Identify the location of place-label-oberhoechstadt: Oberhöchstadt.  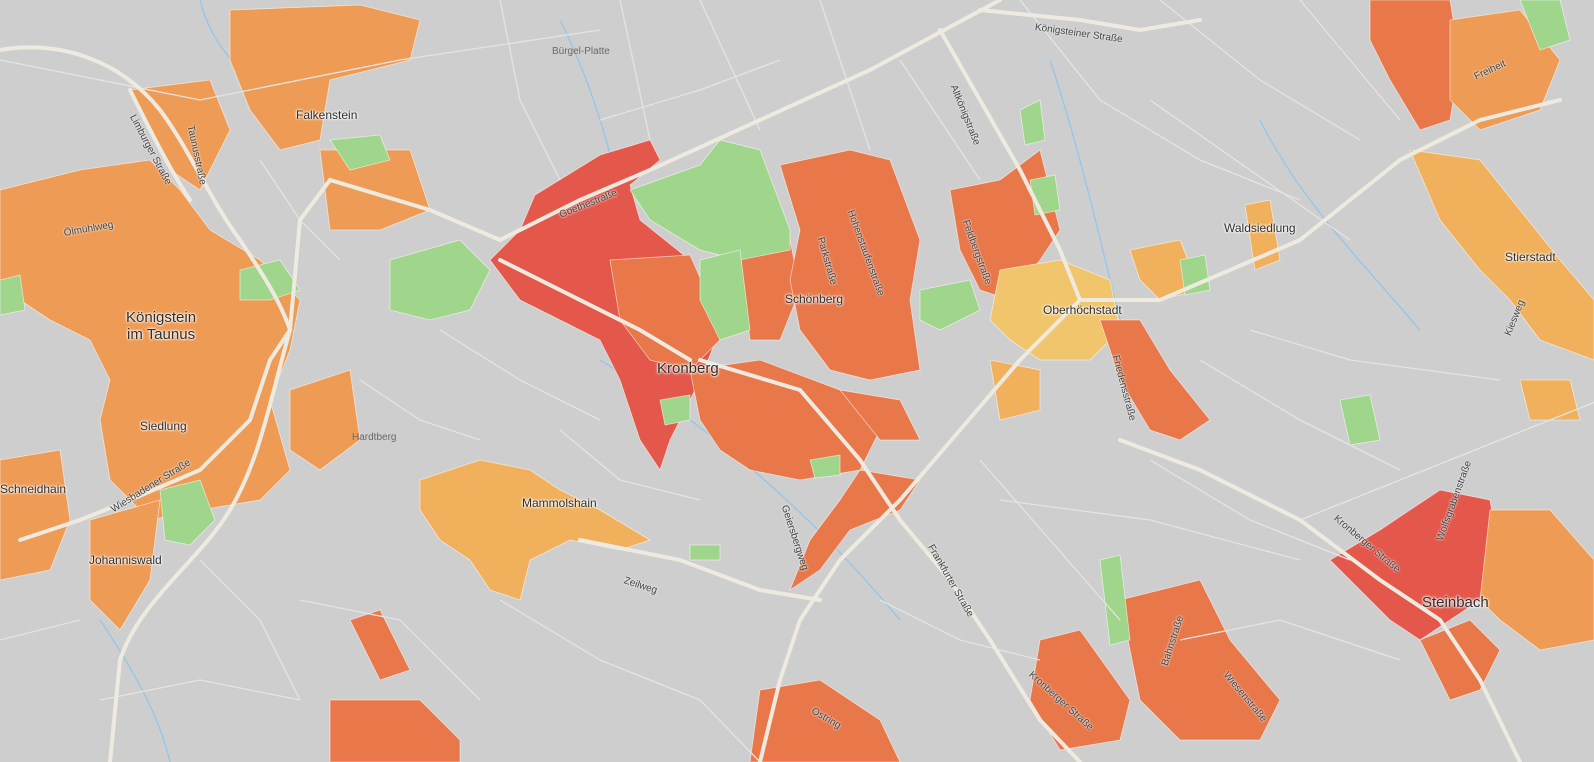
(1082, 310).